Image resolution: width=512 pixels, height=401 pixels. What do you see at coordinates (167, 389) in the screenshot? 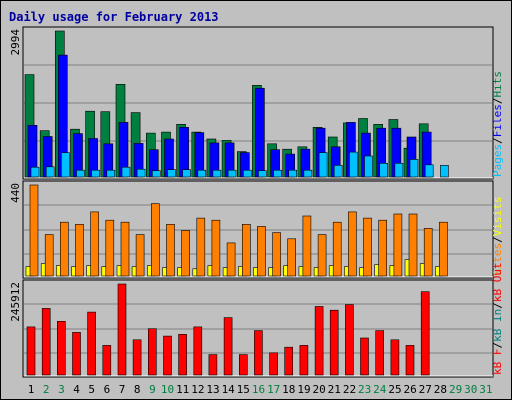
I see `x-tick-label: 10` at bounding box center [167, 389].